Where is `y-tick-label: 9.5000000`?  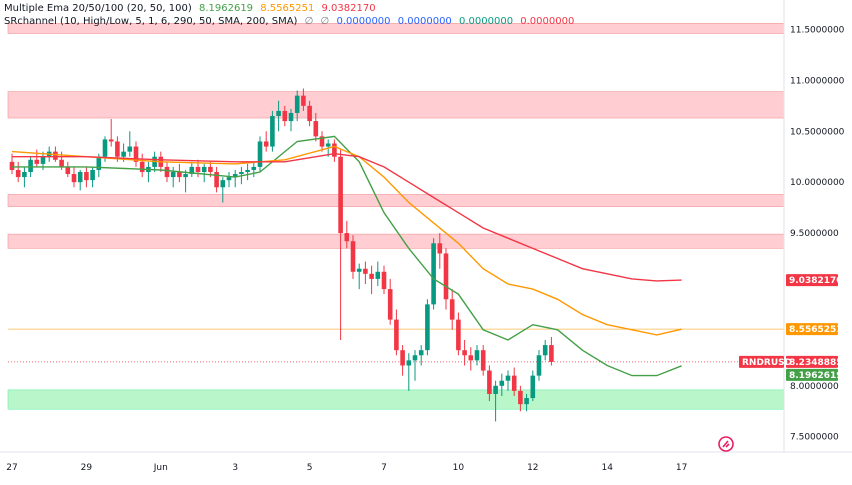
y-tick-label: 9.5000000 is located at coordinates (814, 234).